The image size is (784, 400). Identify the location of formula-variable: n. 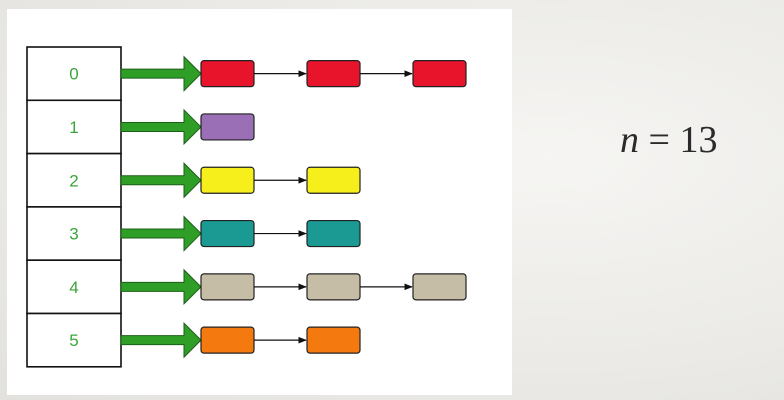
(629, 140).